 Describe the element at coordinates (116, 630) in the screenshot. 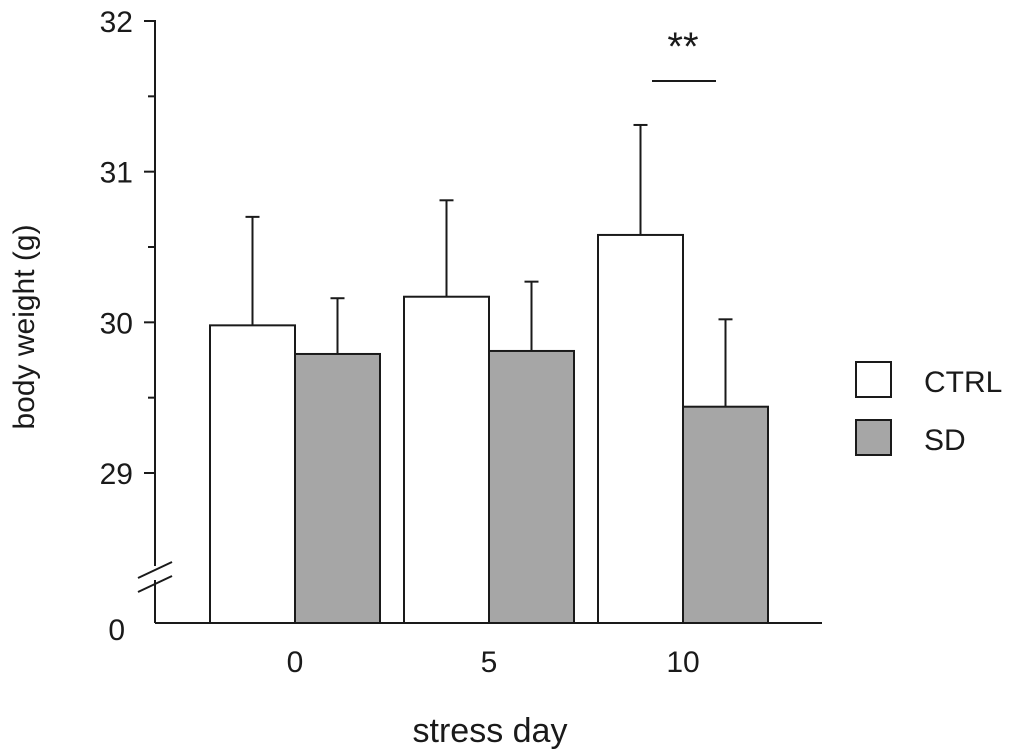

I see `y-baseline-label: 0` at that location.